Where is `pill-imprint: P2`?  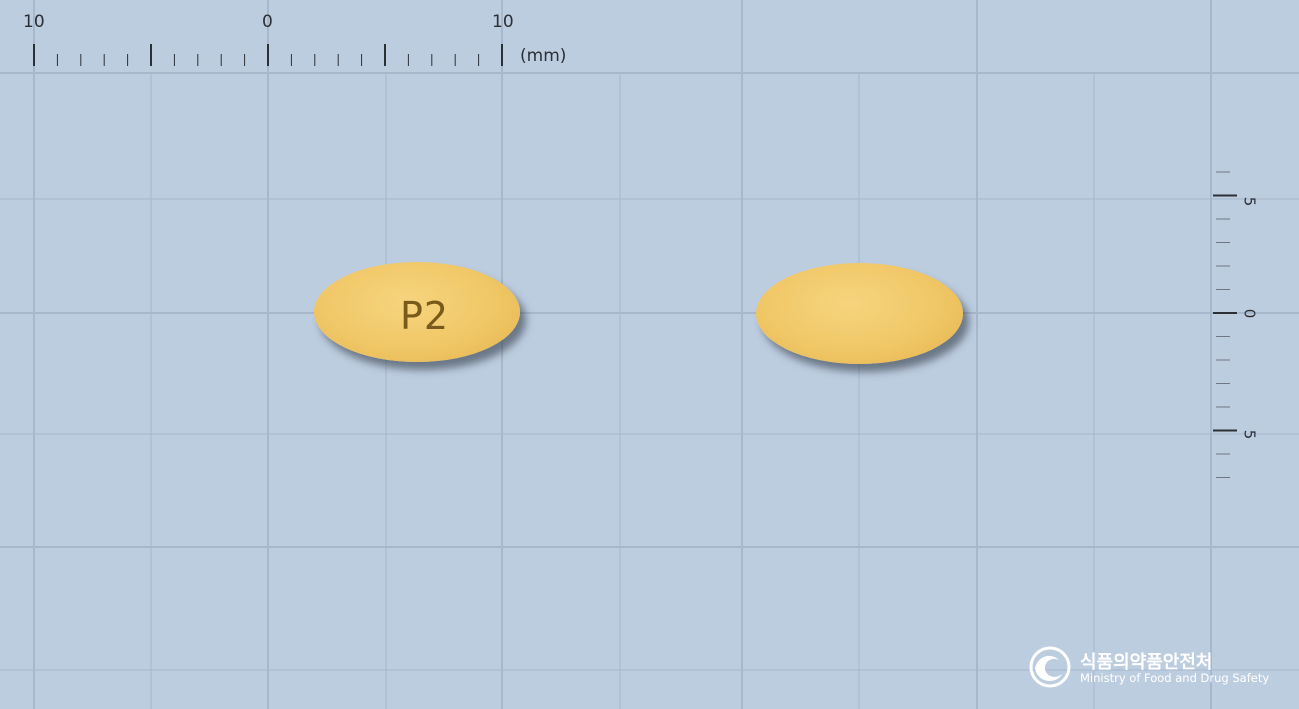
pill-imprint: P2 is located at coordinates (425, 316).